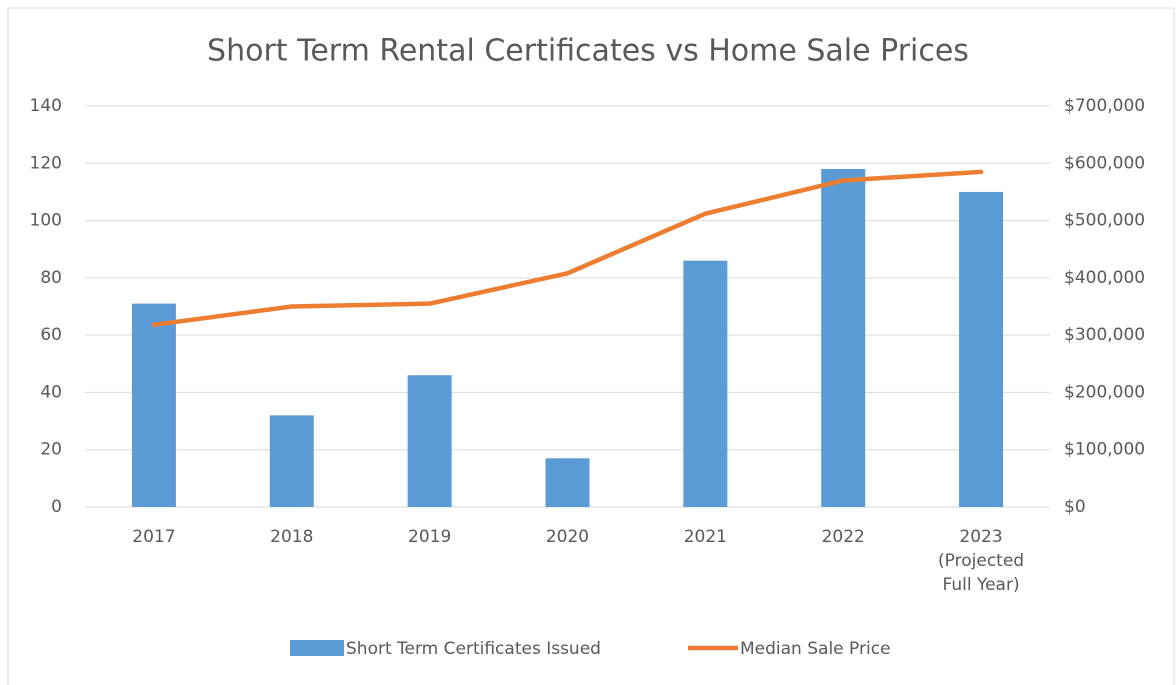 Image resolution: width=1176 pixels, height=685 pixels. Describe the element at coordinates (51, 392) in the screenshot. I see `y-tick-label: 40` at that location.